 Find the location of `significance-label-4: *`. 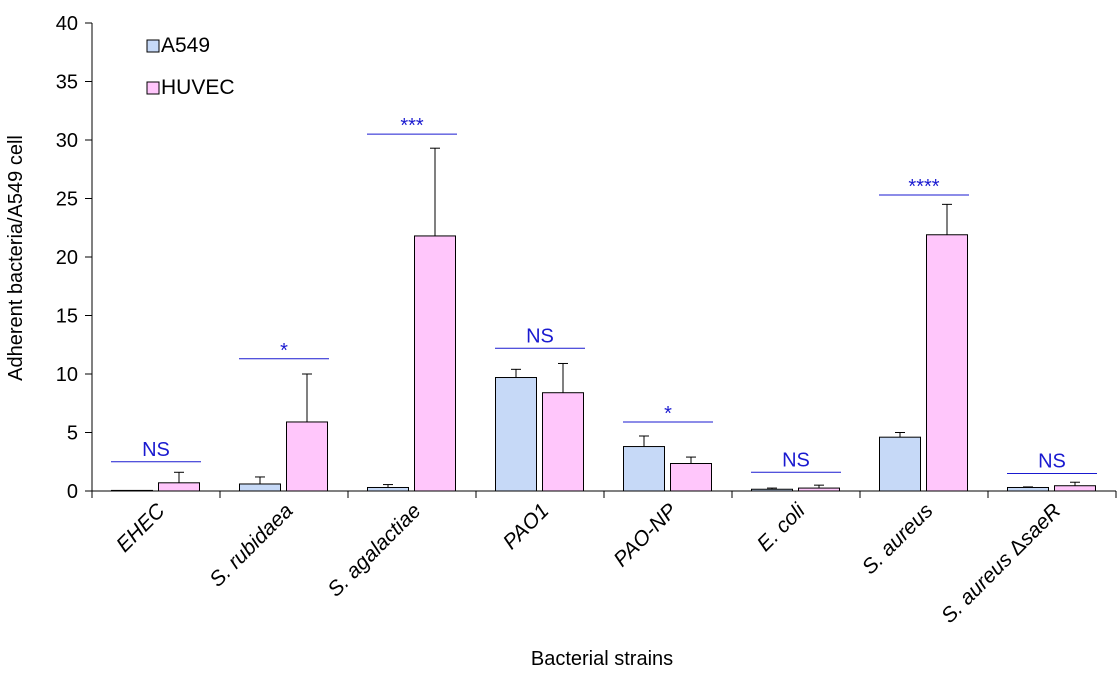

significance-label-4: * is located at coordinates (668, 414).